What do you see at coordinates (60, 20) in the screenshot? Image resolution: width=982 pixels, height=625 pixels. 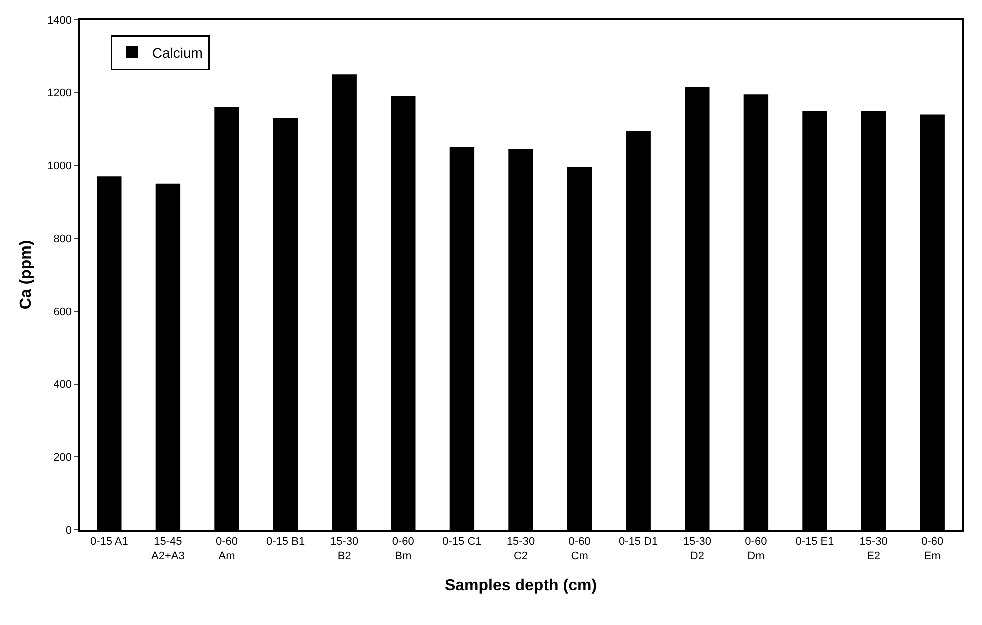 I see `y-tick-label: 1400` at bounding box center [60, 20].